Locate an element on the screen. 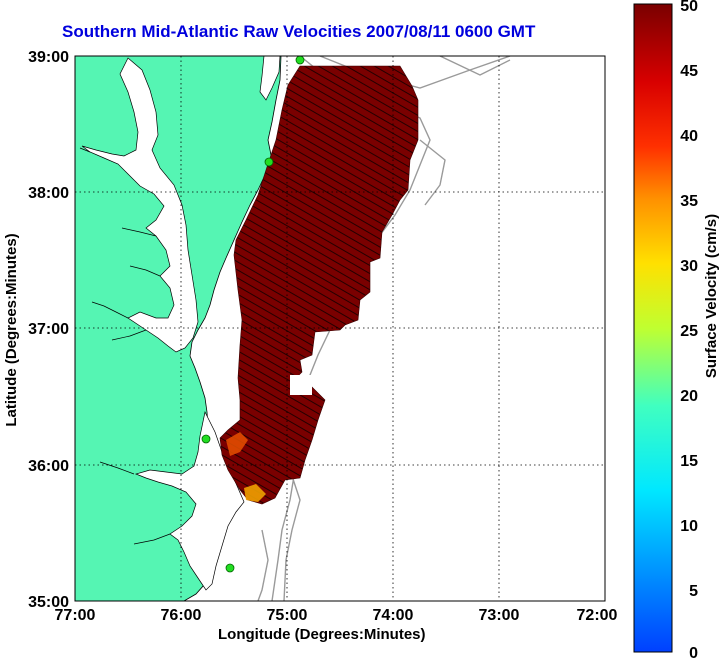 Image resolution: width=724 pixels, height=659 pixels. y-tick-label: 35:00 is located at coordinates (48, 602).